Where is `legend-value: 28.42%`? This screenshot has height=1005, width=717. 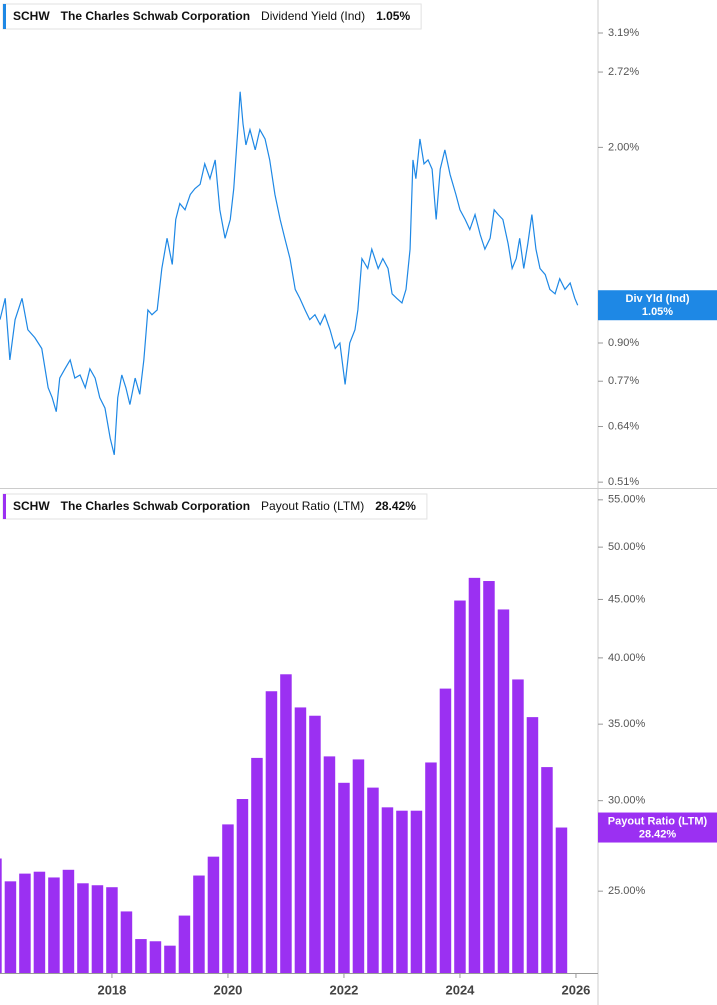
legend-value: 28.42% is located at coordinates (395, 506).